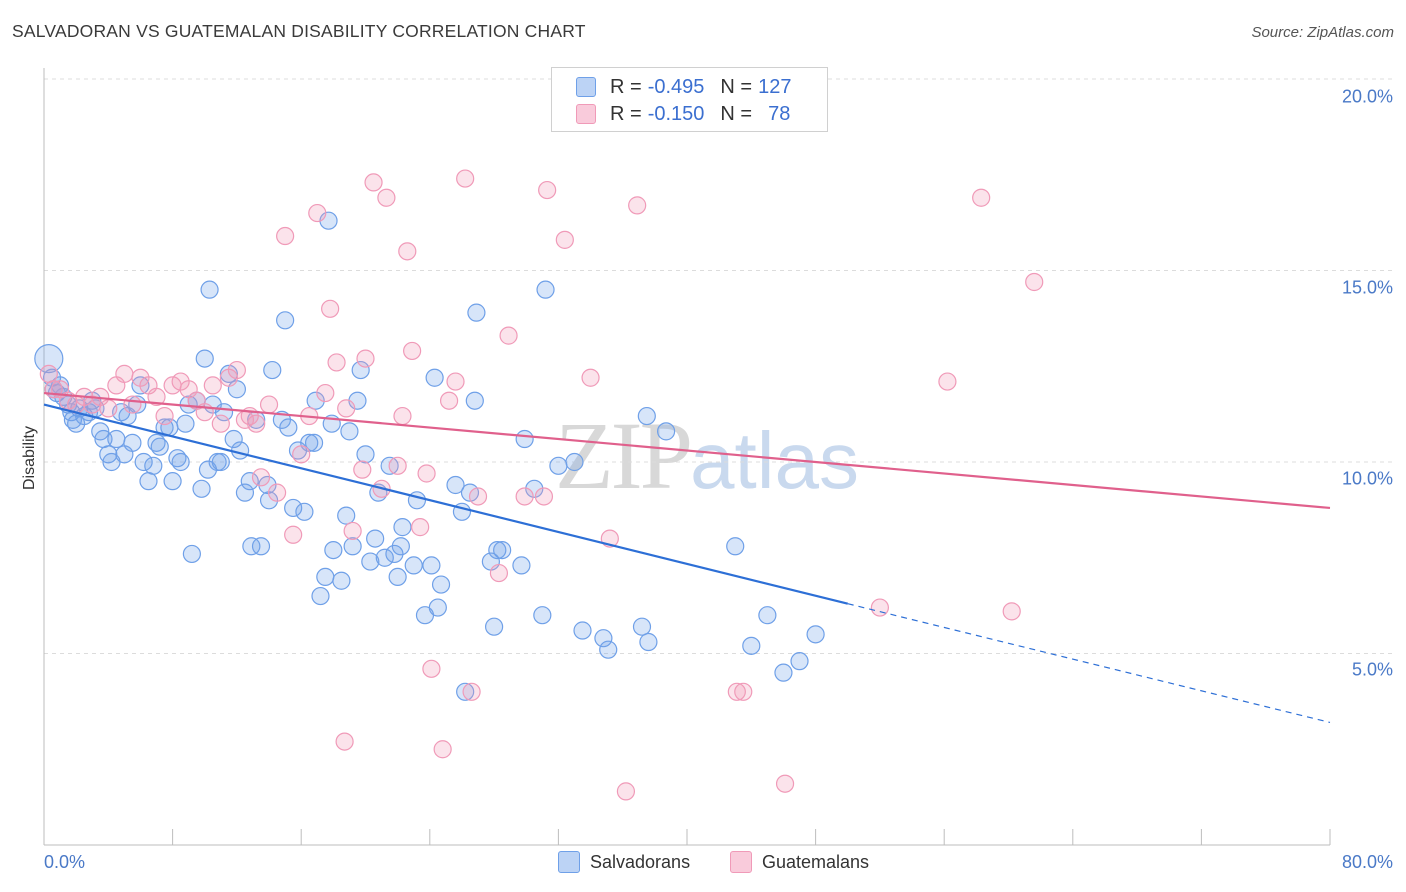 This screenshot has width=1406, height=892. I want to click on legend-n-label: N =, so click(736, 86).